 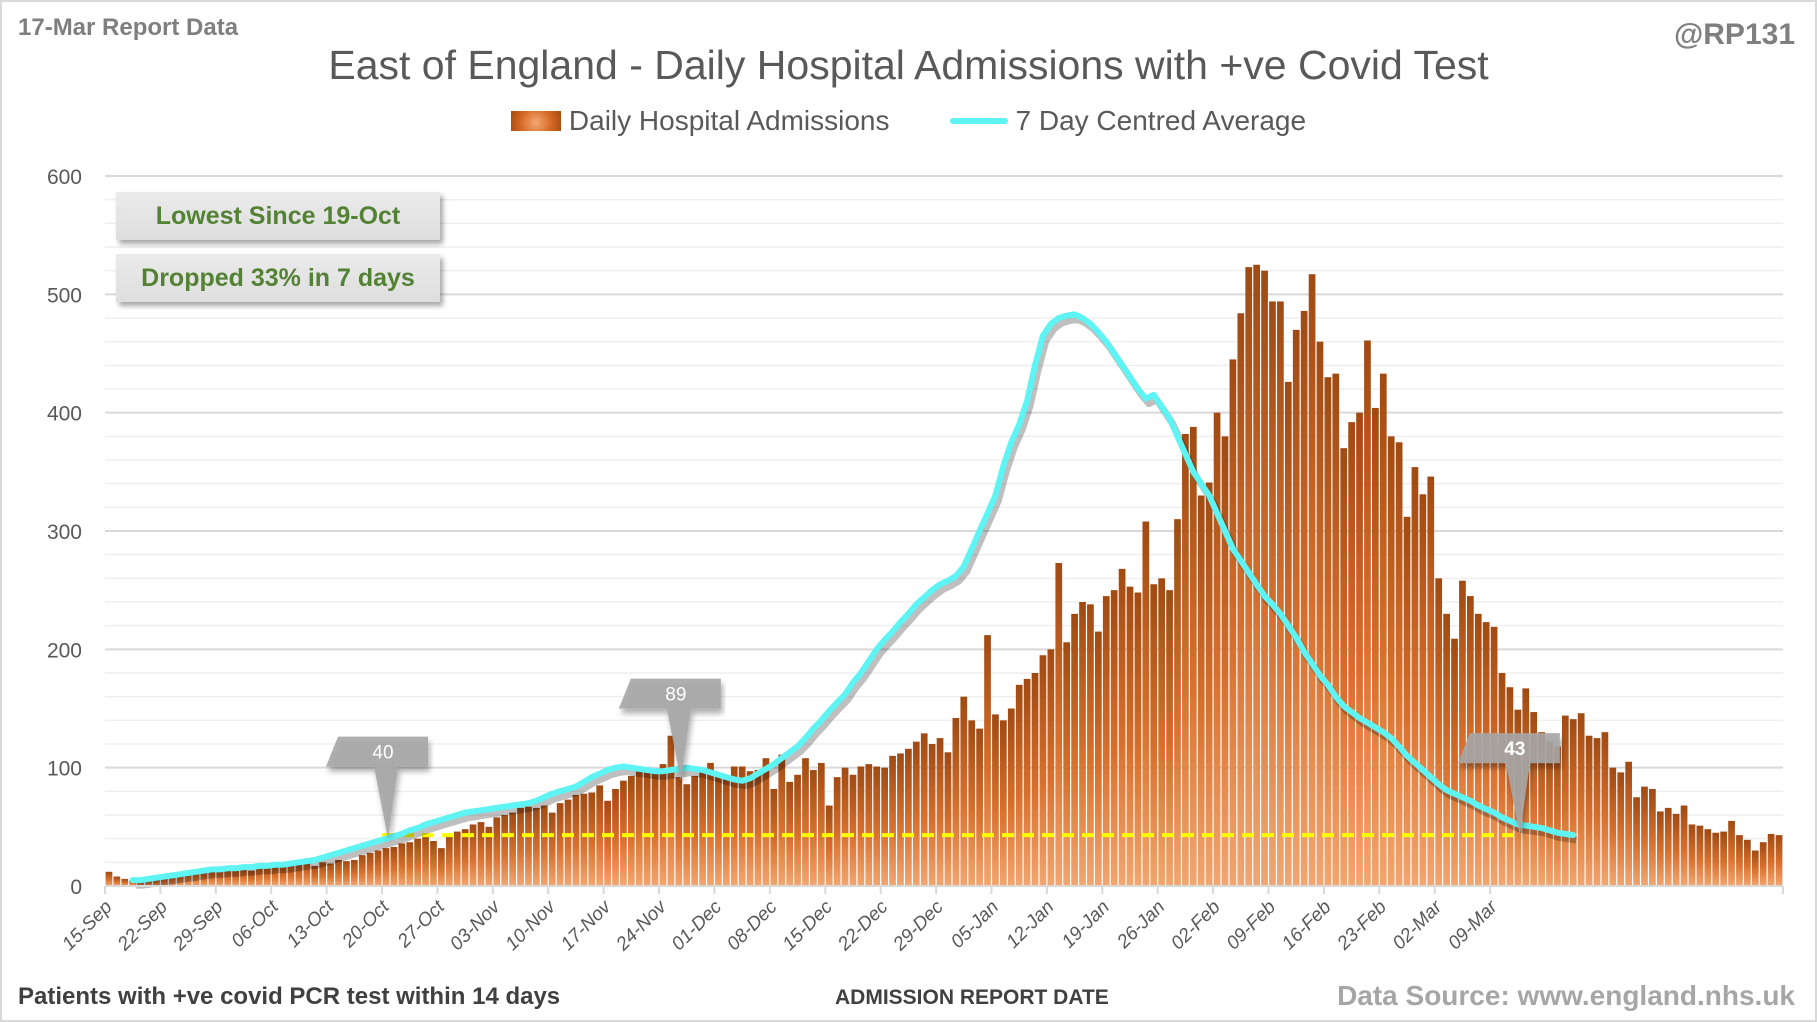 What do you see at coordinates (675, 695) in the screenshot?
I see `callout-label: 89` at bounding box center [675, 695].